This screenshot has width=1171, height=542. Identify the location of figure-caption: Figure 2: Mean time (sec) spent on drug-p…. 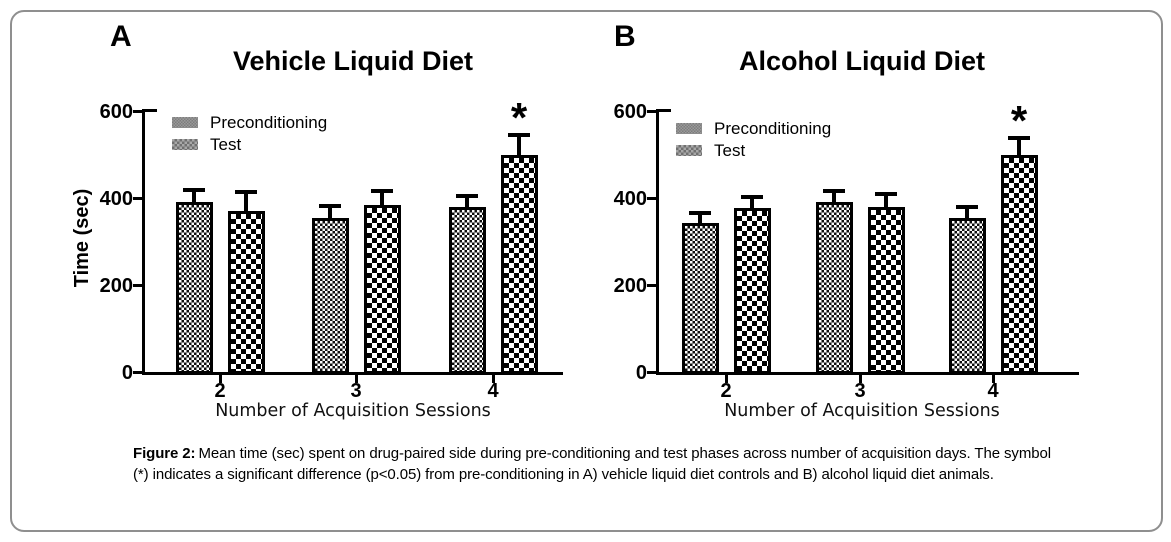
(597, 464).